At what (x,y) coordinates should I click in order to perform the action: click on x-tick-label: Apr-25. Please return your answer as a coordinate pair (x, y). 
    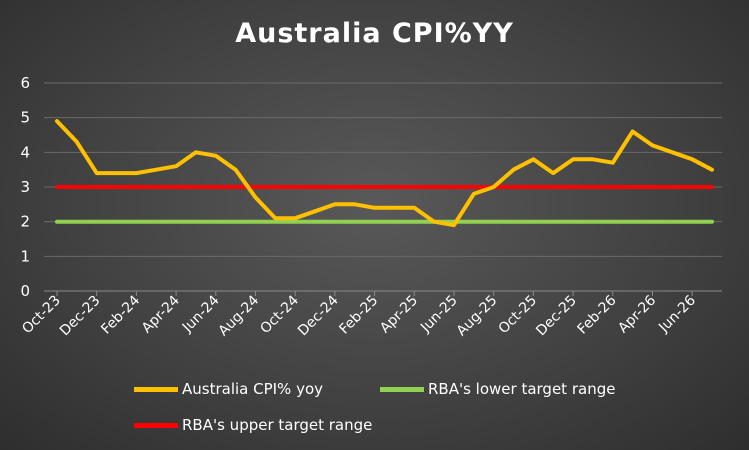
    Looking at the image, I should click on (399, 315).